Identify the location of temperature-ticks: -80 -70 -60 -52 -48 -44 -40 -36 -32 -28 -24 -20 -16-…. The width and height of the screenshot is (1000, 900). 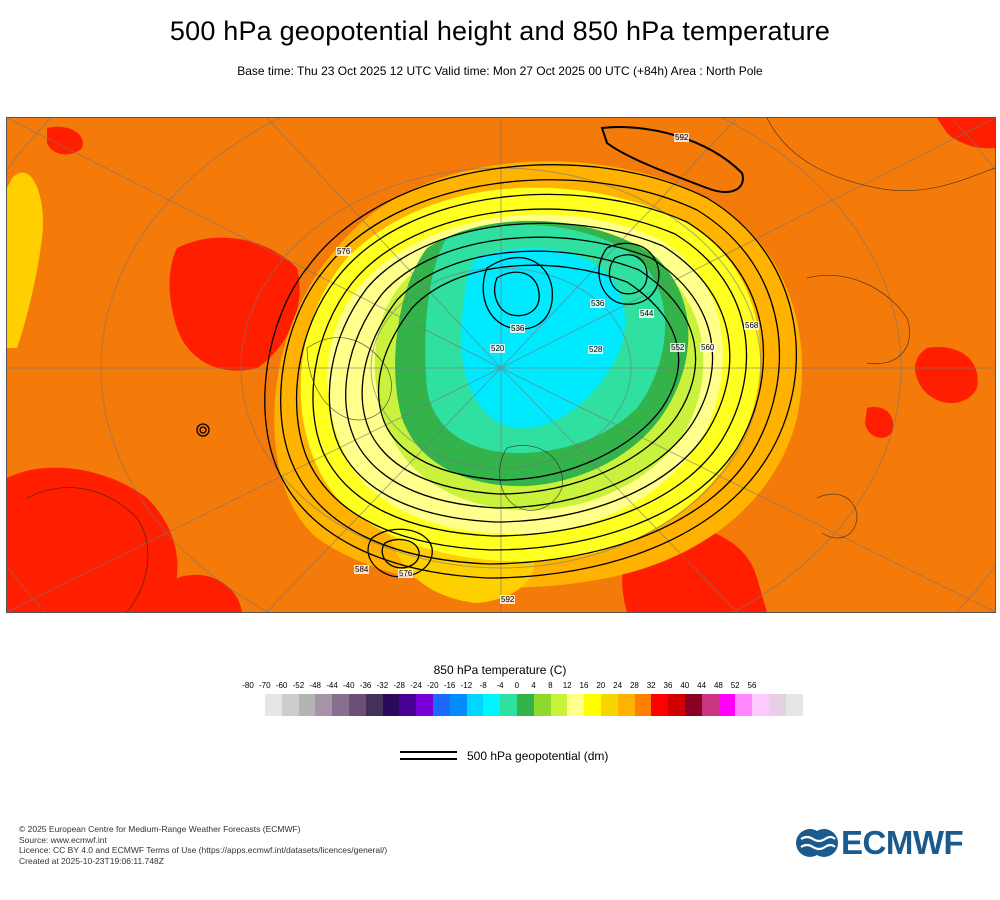
(500, 687).